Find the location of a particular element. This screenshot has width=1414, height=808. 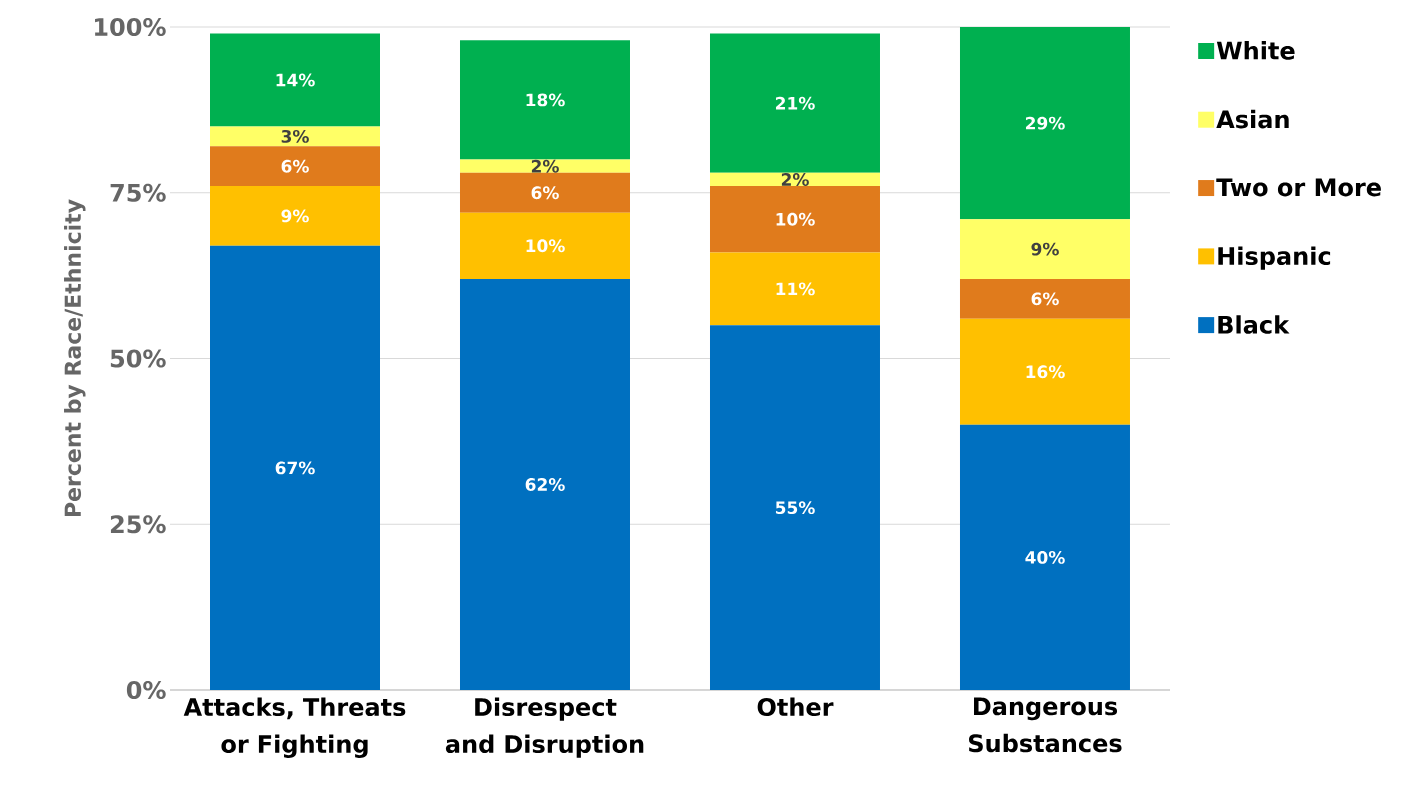

legend-label: Black is located at coordinates (1254, 324).